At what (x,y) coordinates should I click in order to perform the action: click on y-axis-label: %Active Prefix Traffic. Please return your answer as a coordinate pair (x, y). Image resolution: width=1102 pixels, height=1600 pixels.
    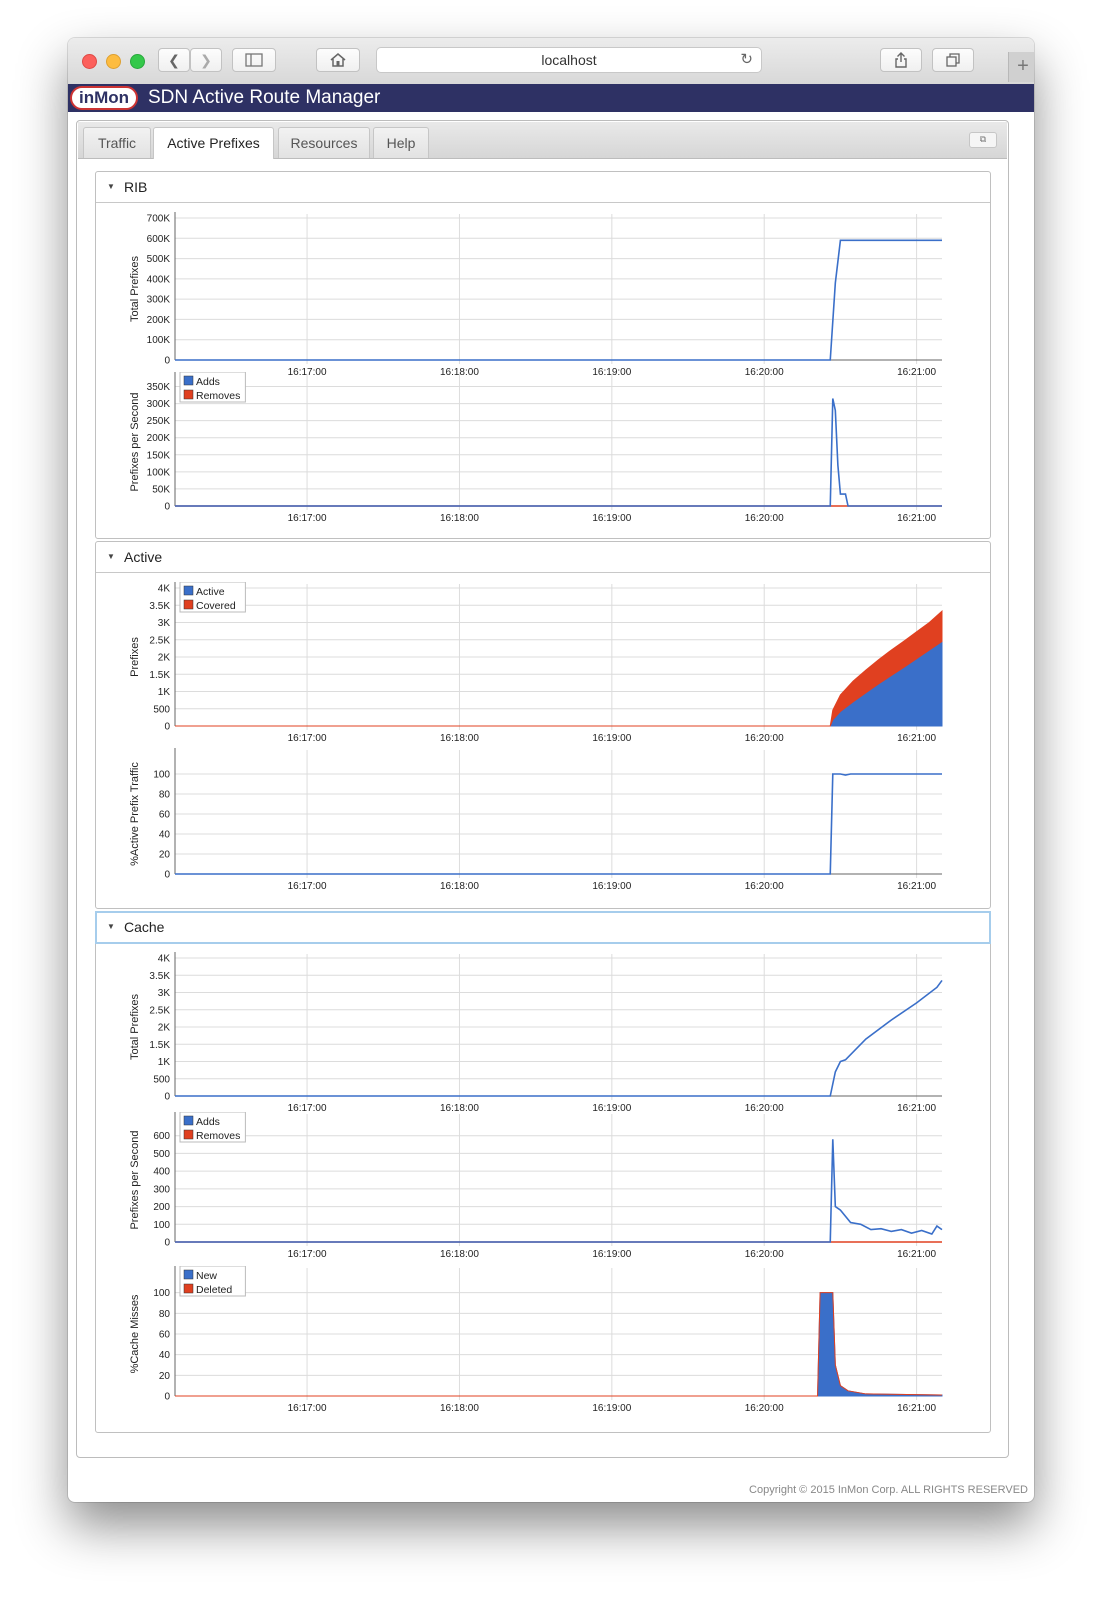
    Looking at the image, I should click on (135, 814).